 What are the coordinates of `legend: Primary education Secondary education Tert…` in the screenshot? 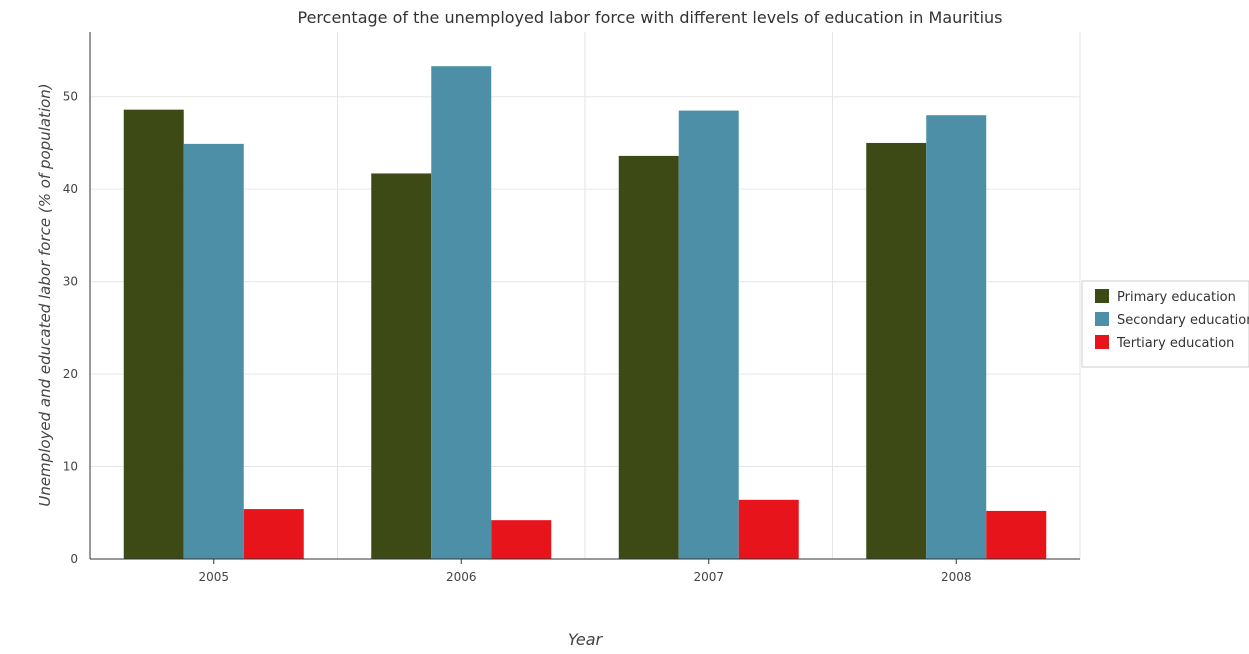 It's located at (1165, 324).